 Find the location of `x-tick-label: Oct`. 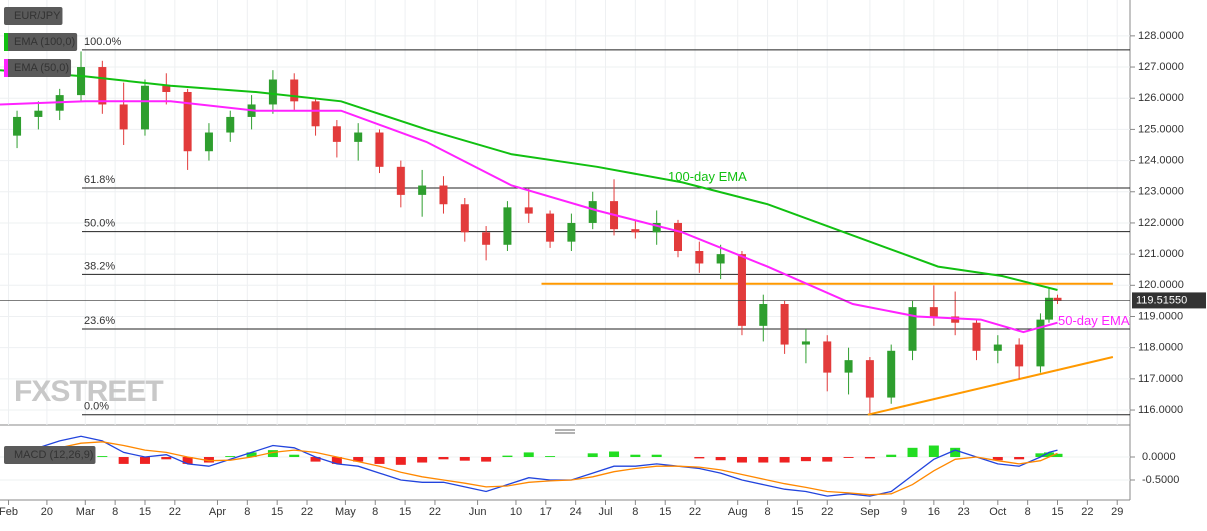

x-tick-label: Oct is located at coordinates (997, 512).